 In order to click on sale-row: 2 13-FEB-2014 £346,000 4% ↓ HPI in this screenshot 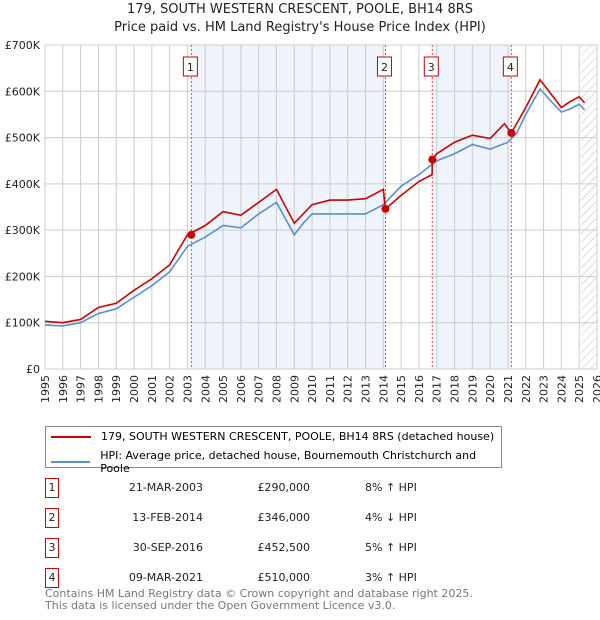, I will do `click(295, 518)`.